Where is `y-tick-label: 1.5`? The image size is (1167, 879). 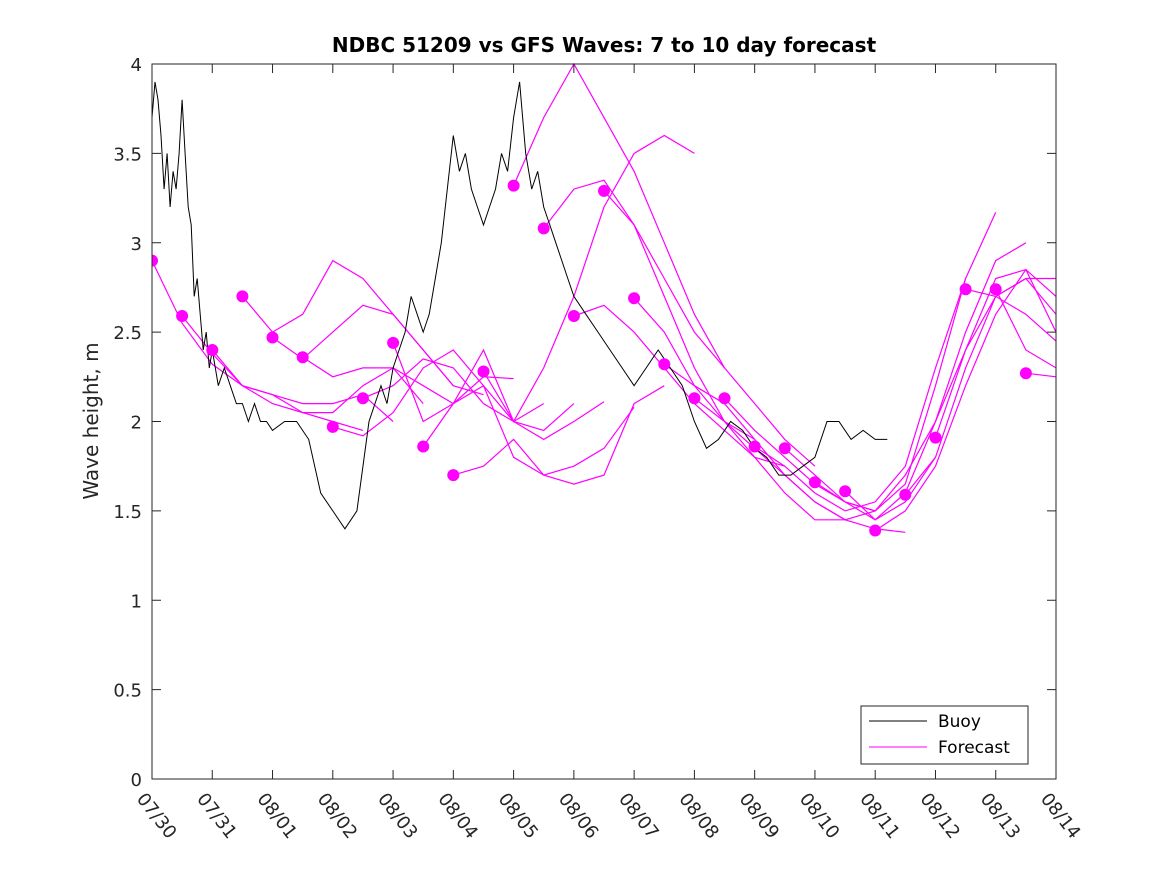
y-tick-label: 1.5 is located at coordinates (127, 512).